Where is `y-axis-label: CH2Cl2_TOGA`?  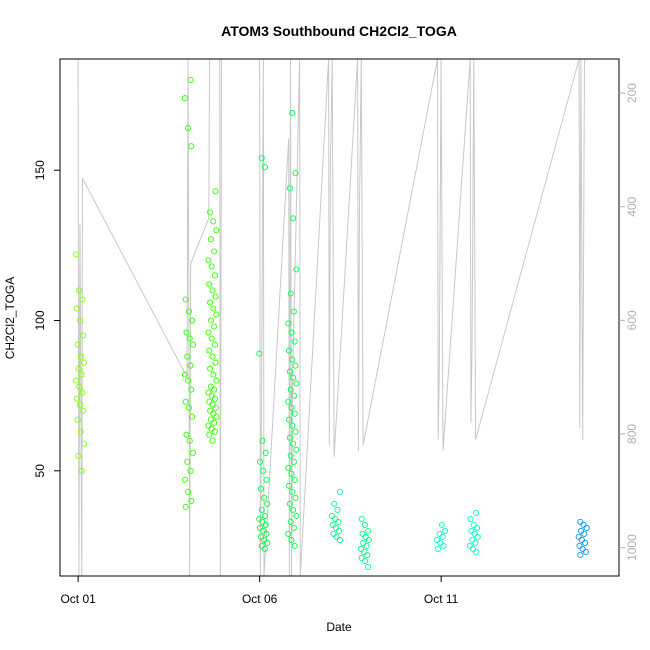 y-axis-label: CH2Cl2_TOGA is located at coordinates (10, 318).